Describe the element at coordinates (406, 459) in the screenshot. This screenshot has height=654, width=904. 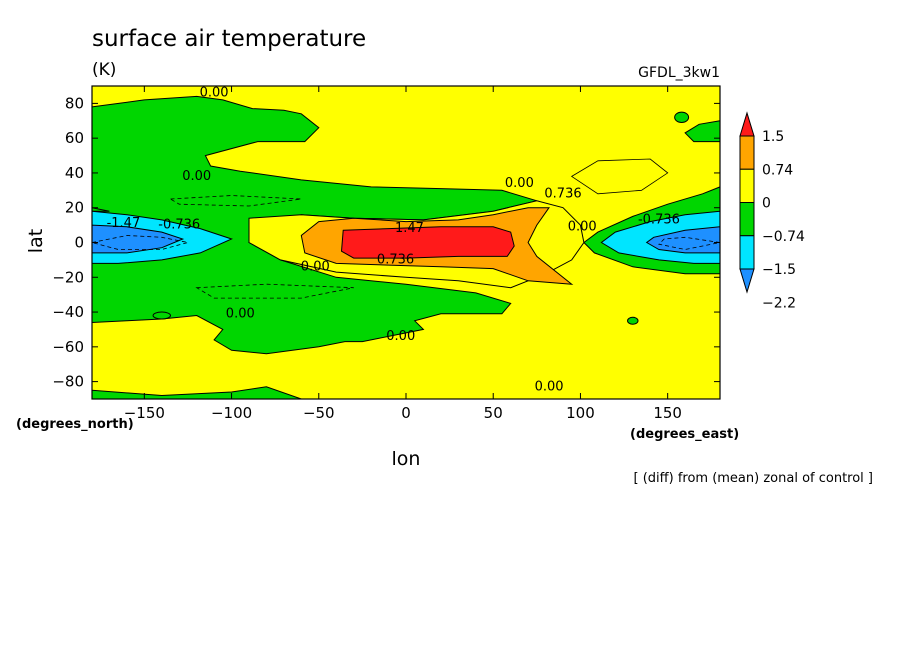
I see `x-axis-label: lon` at that location.